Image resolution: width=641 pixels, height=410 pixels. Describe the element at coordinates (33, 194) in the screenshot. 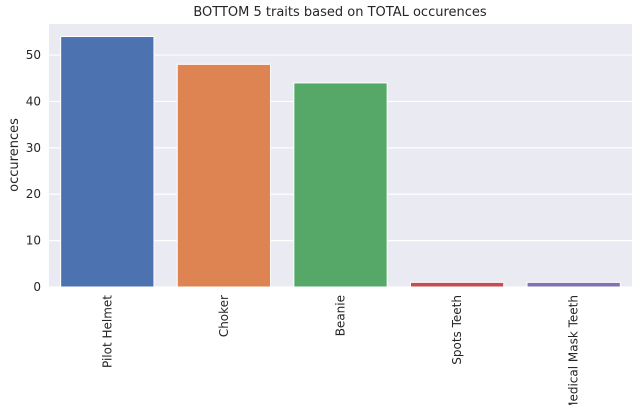

I see `y-tick-label: 20` at that location.